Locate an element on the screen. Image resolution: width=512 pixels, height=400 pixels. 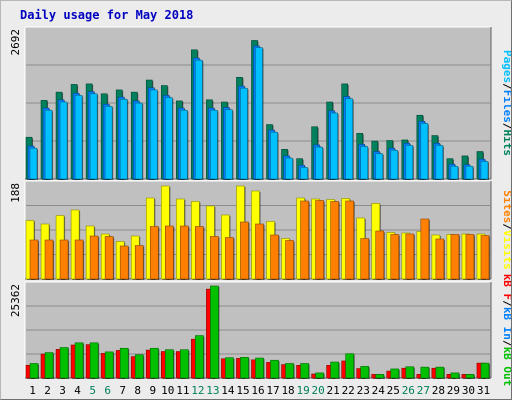
axis-label-part: kB F is located at coordinates (506, 287).